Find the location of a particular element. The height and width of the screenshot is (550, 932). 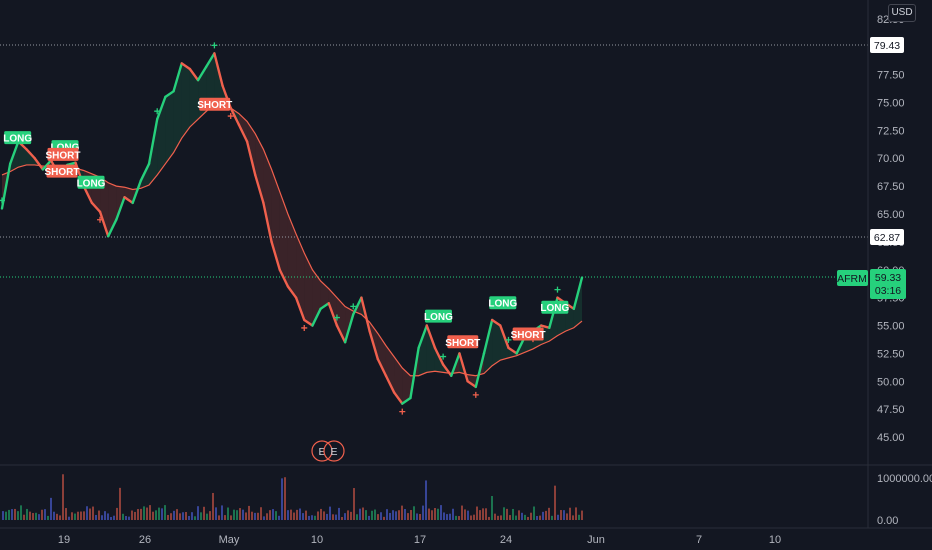

price-tick: 55.00 is located at coordinates (891, 327).